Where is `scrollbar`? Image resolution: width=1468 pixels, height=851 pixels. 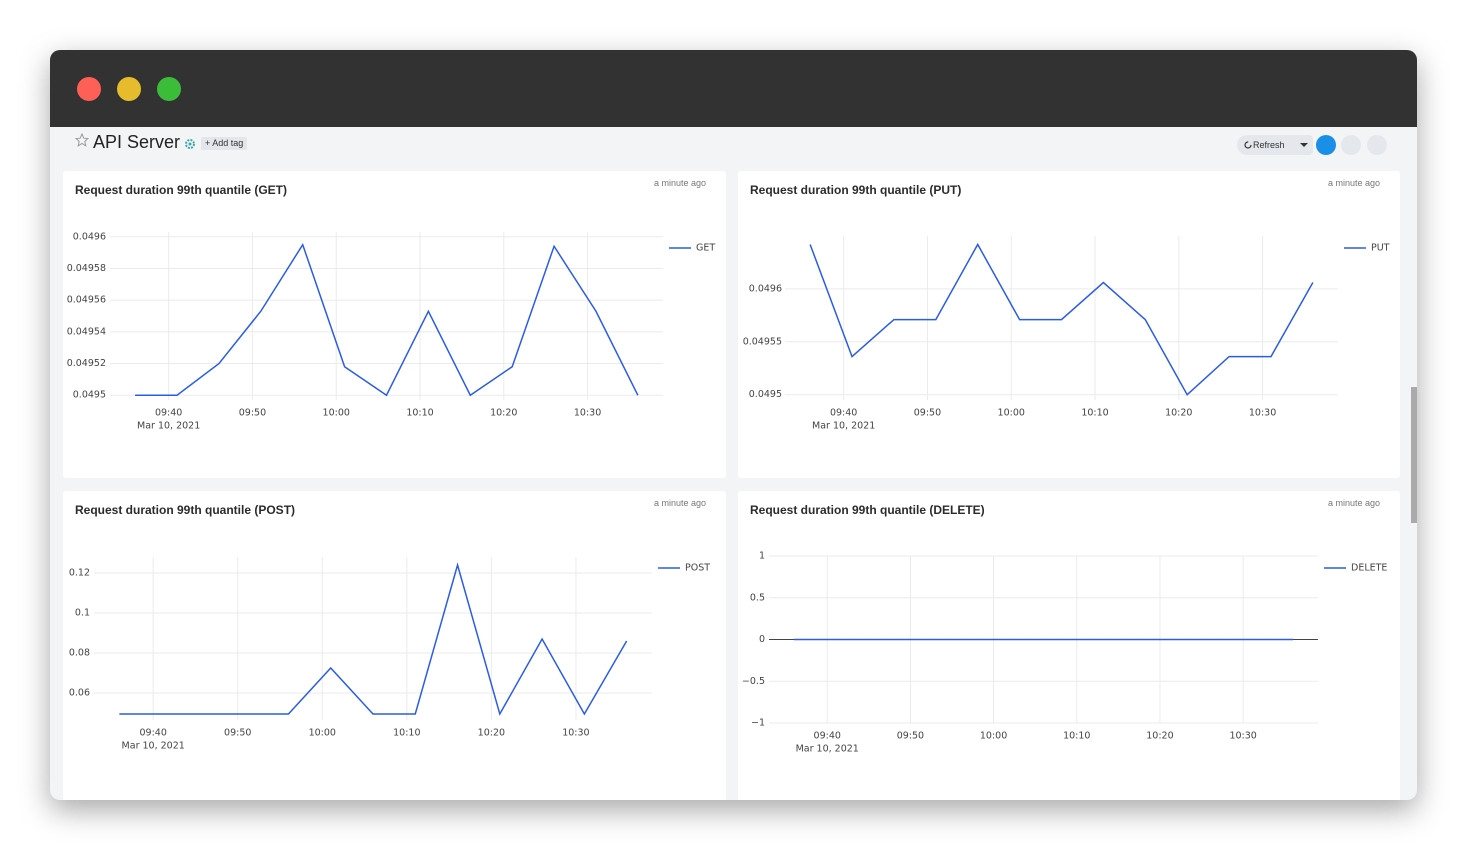 scrollbar is located at coordinates (1414, 455).